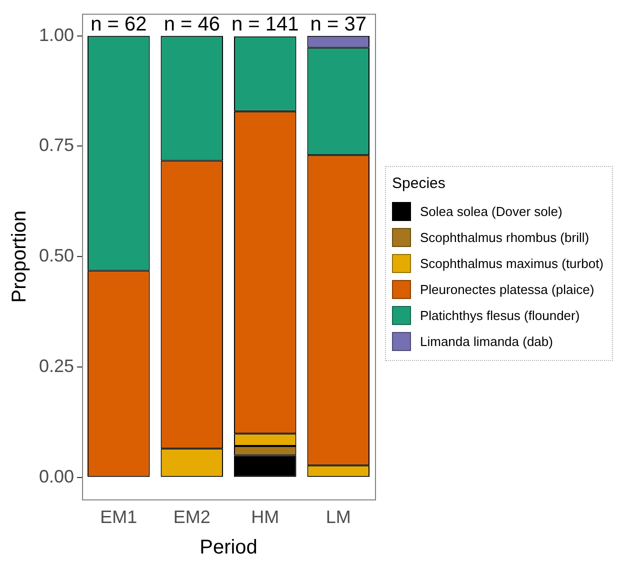 The height and width of the screenshot is (568, 637). I want to click on x-tick-label: EM2, so click(191, 517).